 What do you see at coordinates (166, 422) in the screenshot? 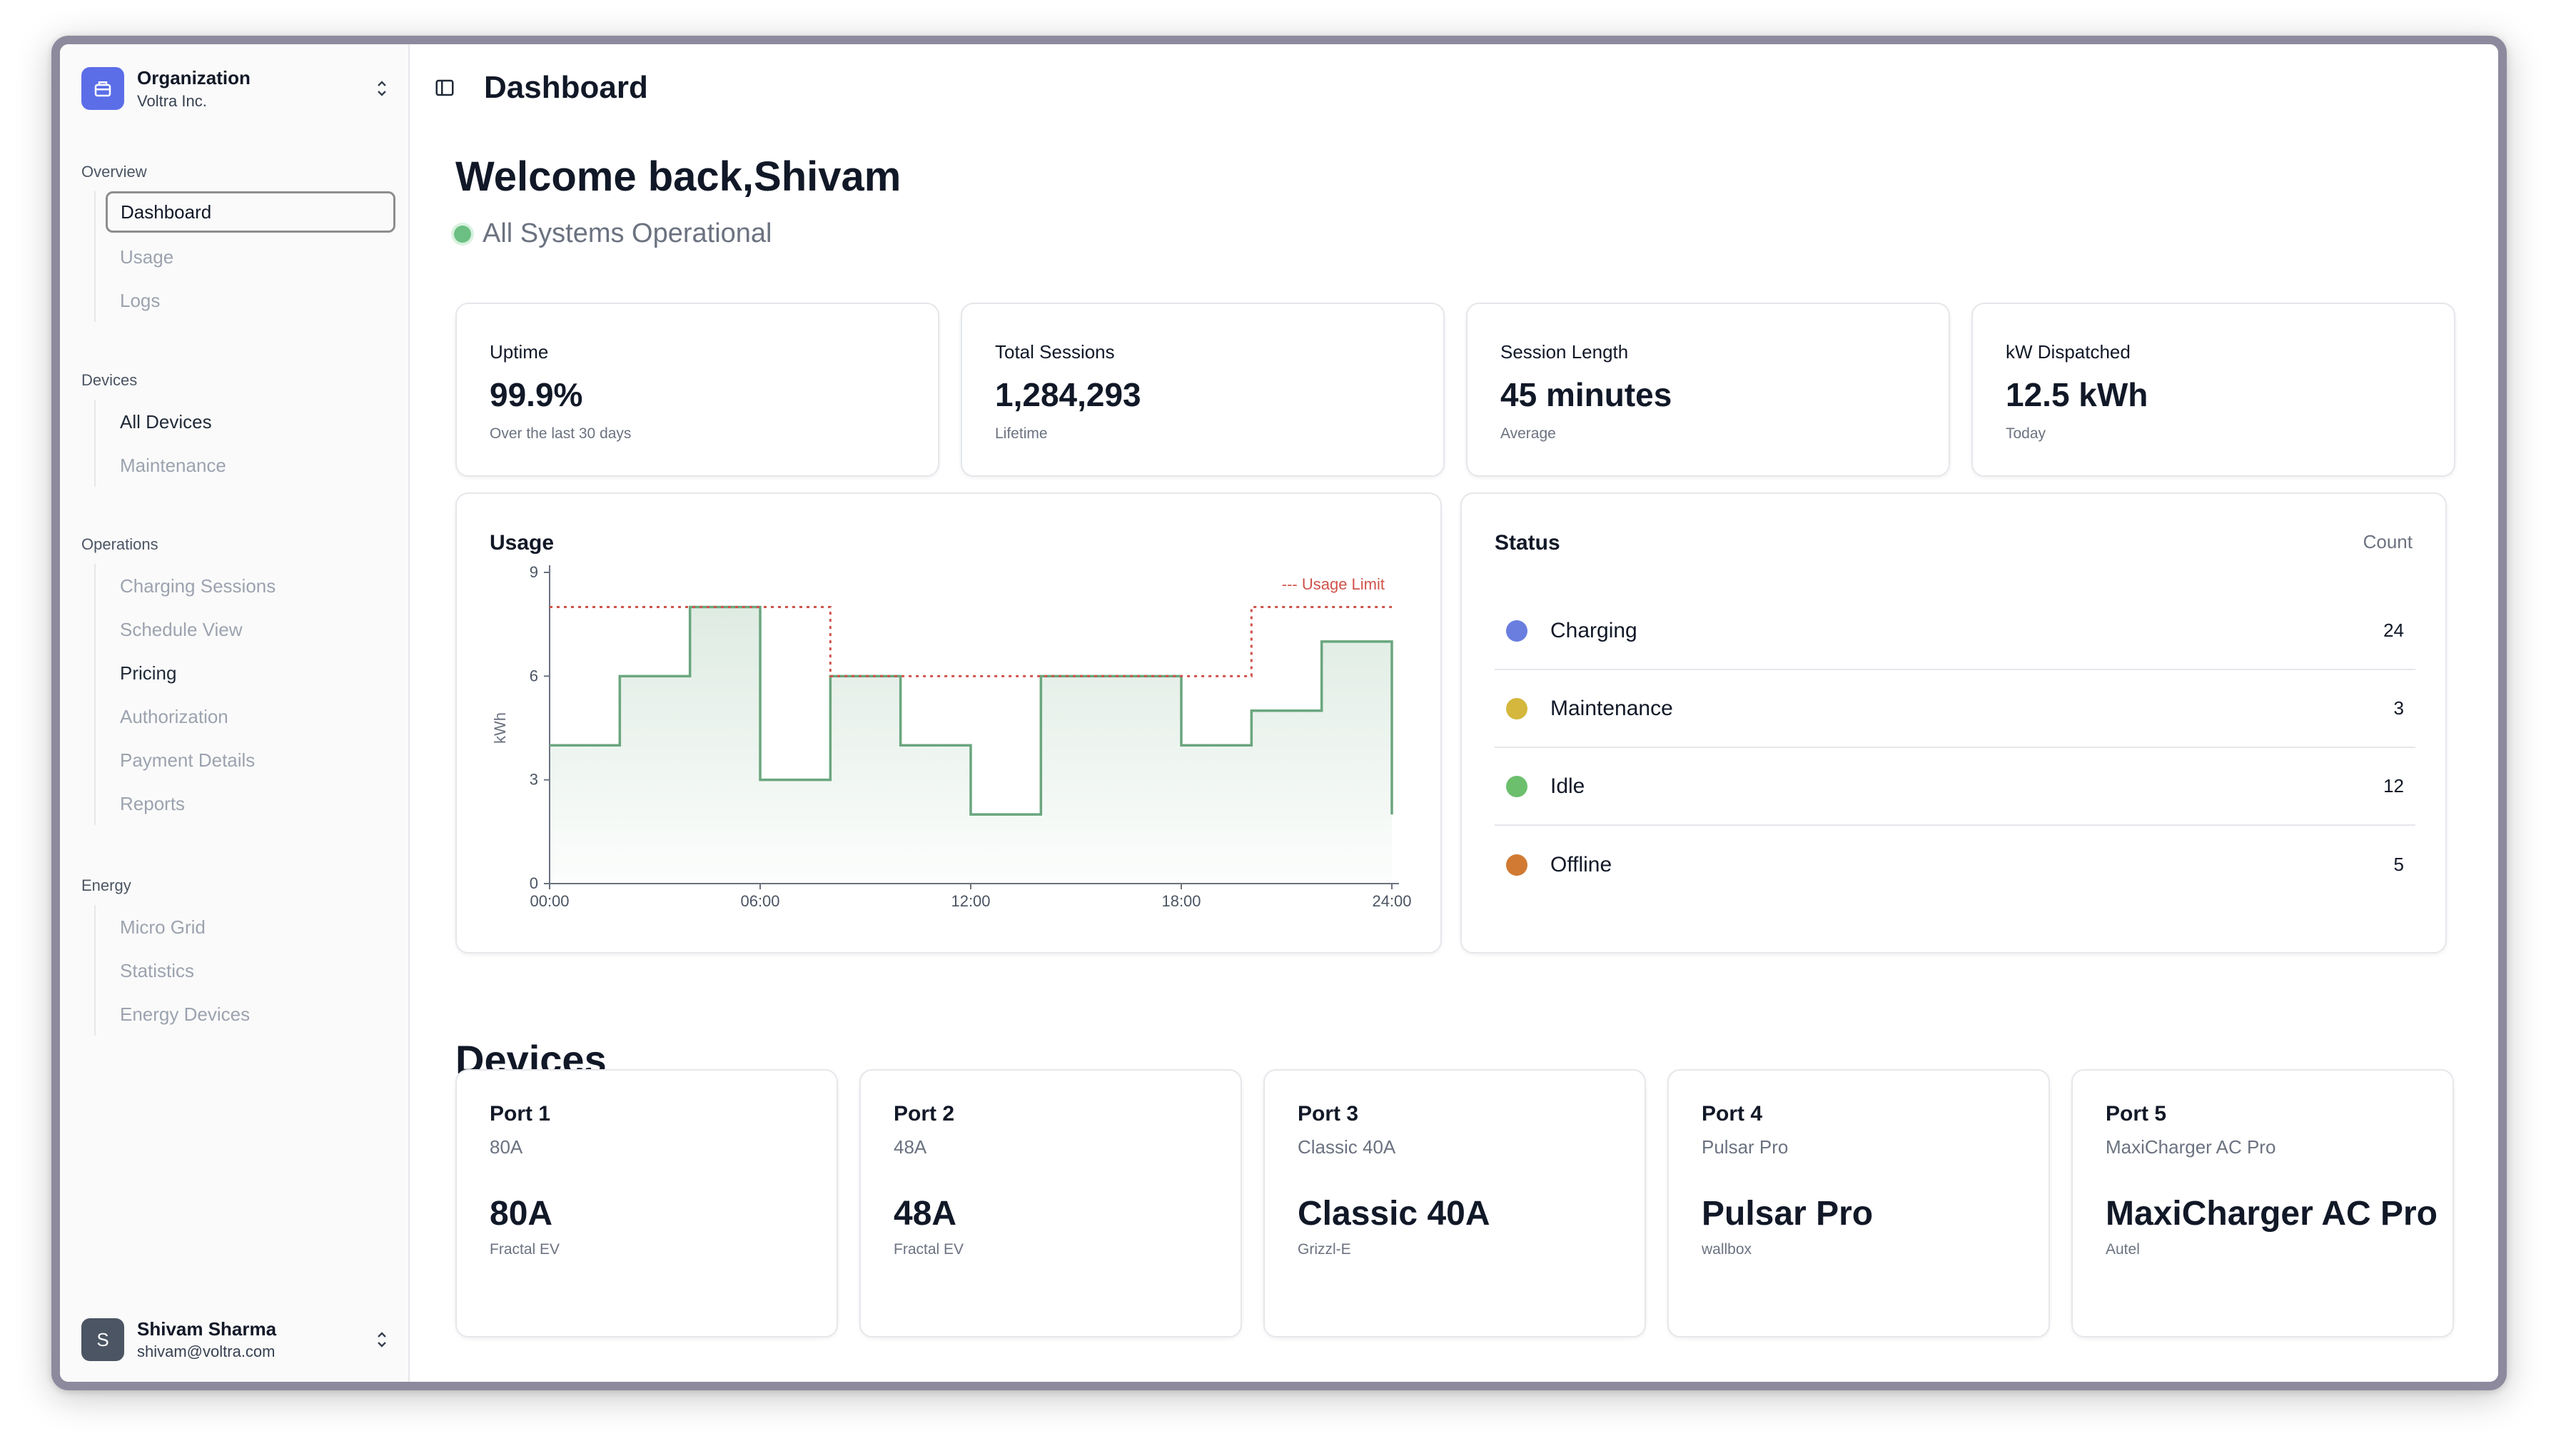
I see `sidebar-item-all-devices: All Devices` at bounding box center [166, 422].